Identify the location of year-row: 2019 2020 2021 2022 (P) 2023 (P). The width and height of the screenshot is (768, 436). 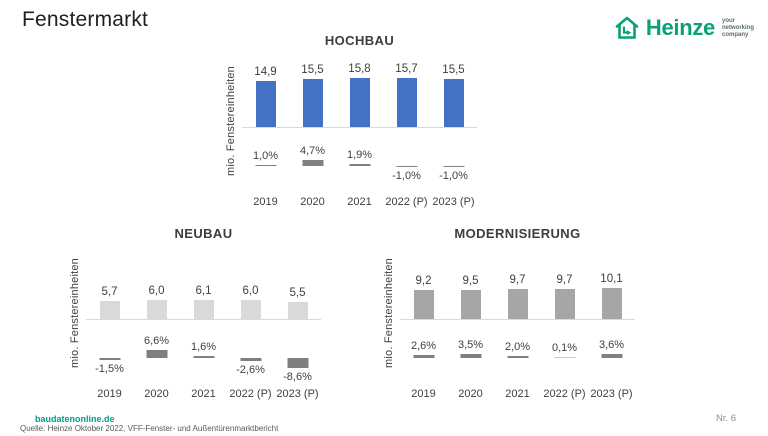
(517, 394).